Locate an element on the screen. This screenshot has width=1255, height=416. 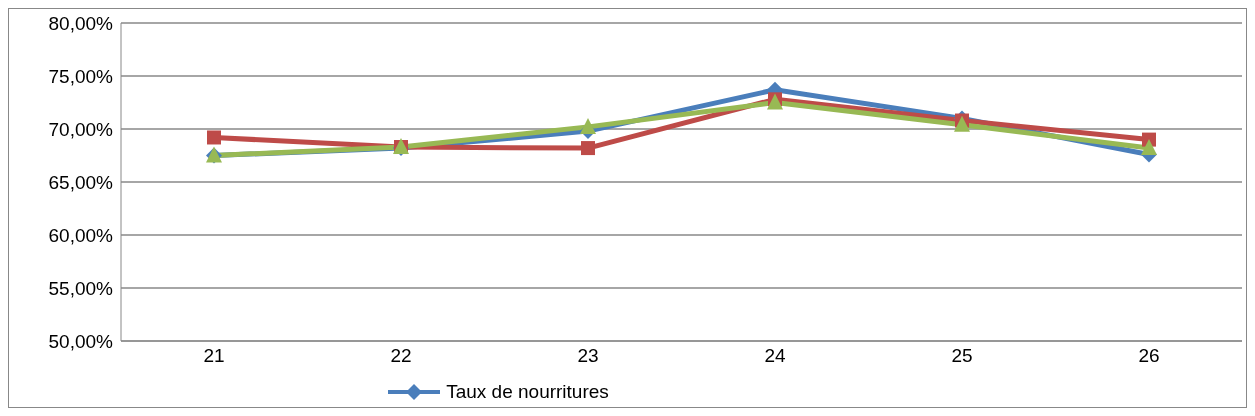
y-tick-label: 75,00% is located at coordinates (81, 76).